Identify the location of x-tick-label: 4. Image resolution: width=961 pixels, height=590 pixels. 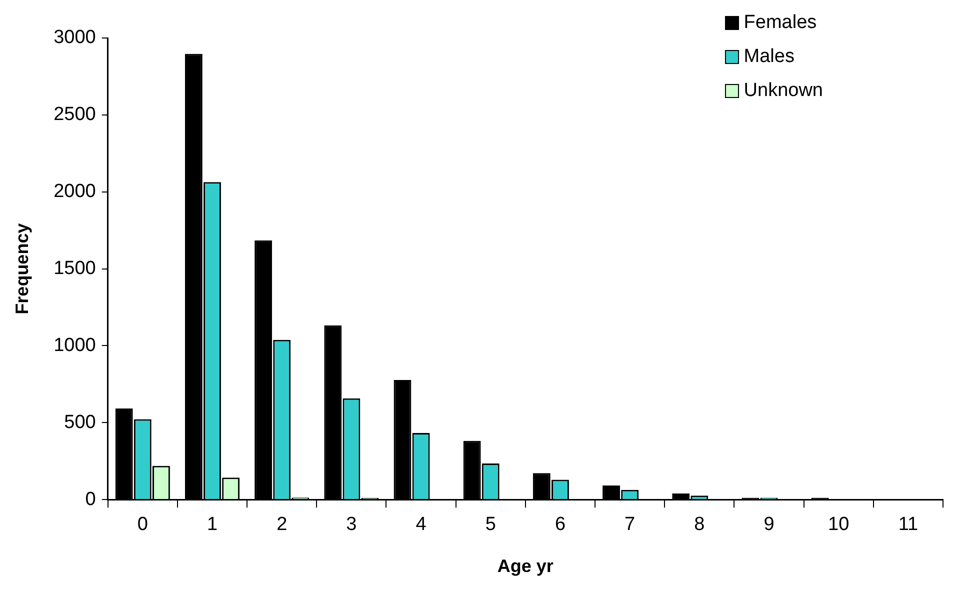
(421, 525).